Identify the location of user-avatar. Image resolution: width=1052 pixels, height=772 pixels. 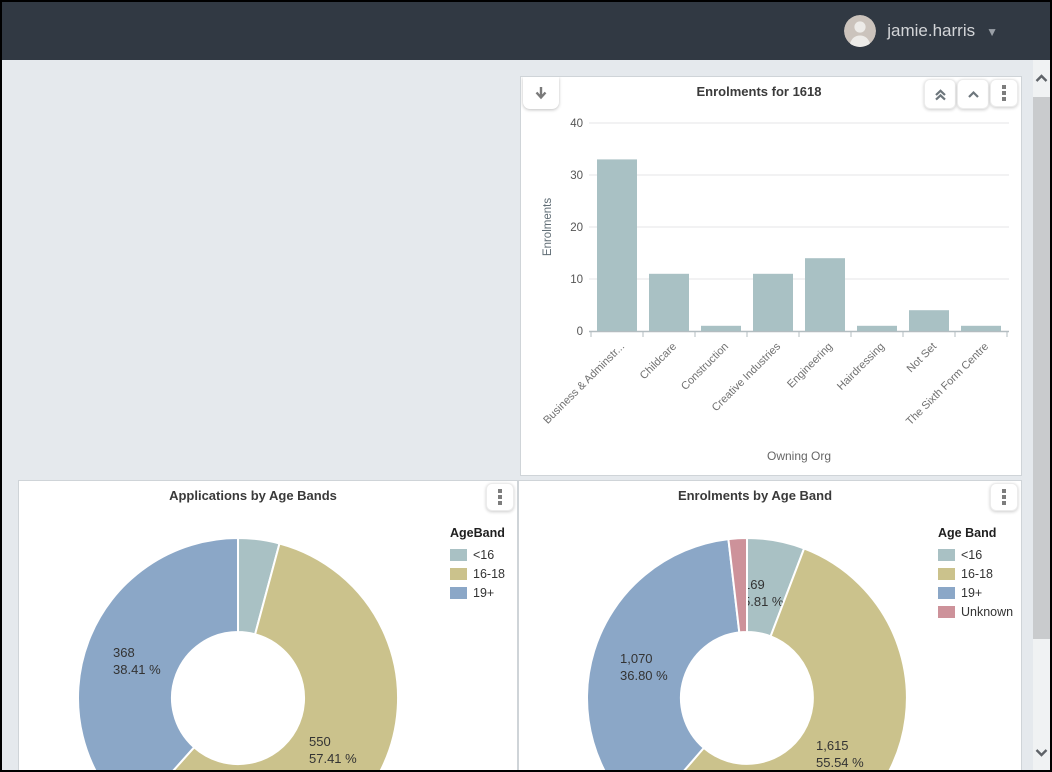
(860, 31).